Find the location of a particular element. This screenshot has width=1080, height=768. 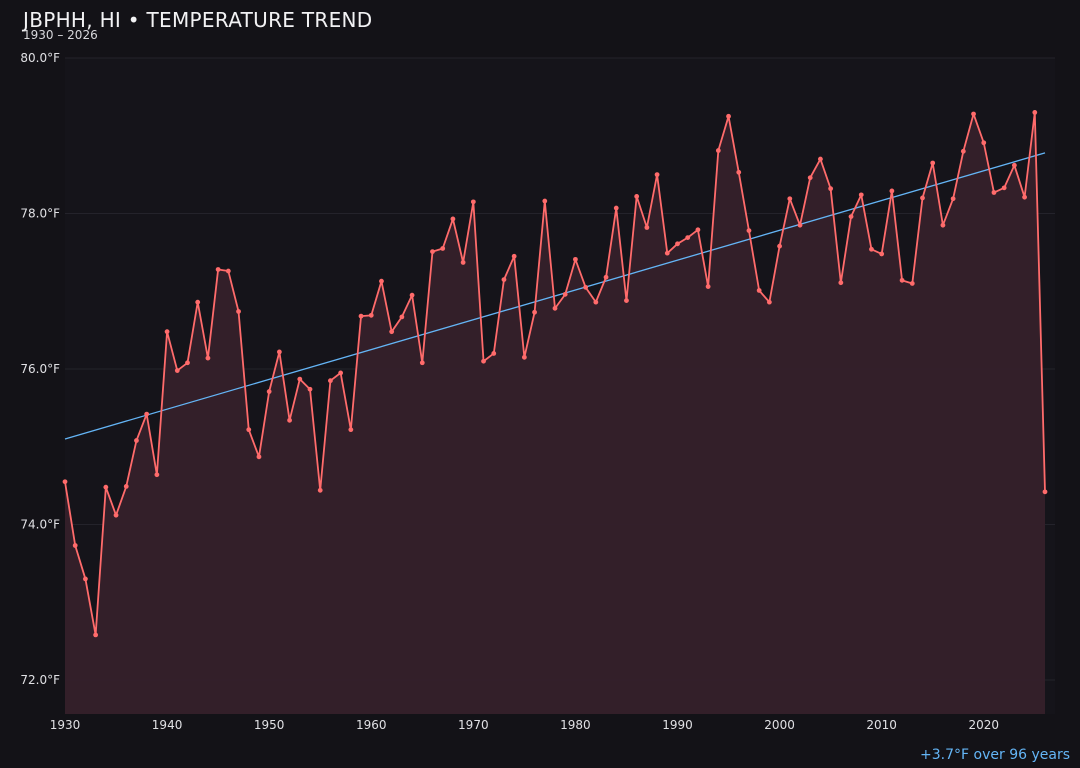

data-point-2007 is located at coordinates (851, 217).